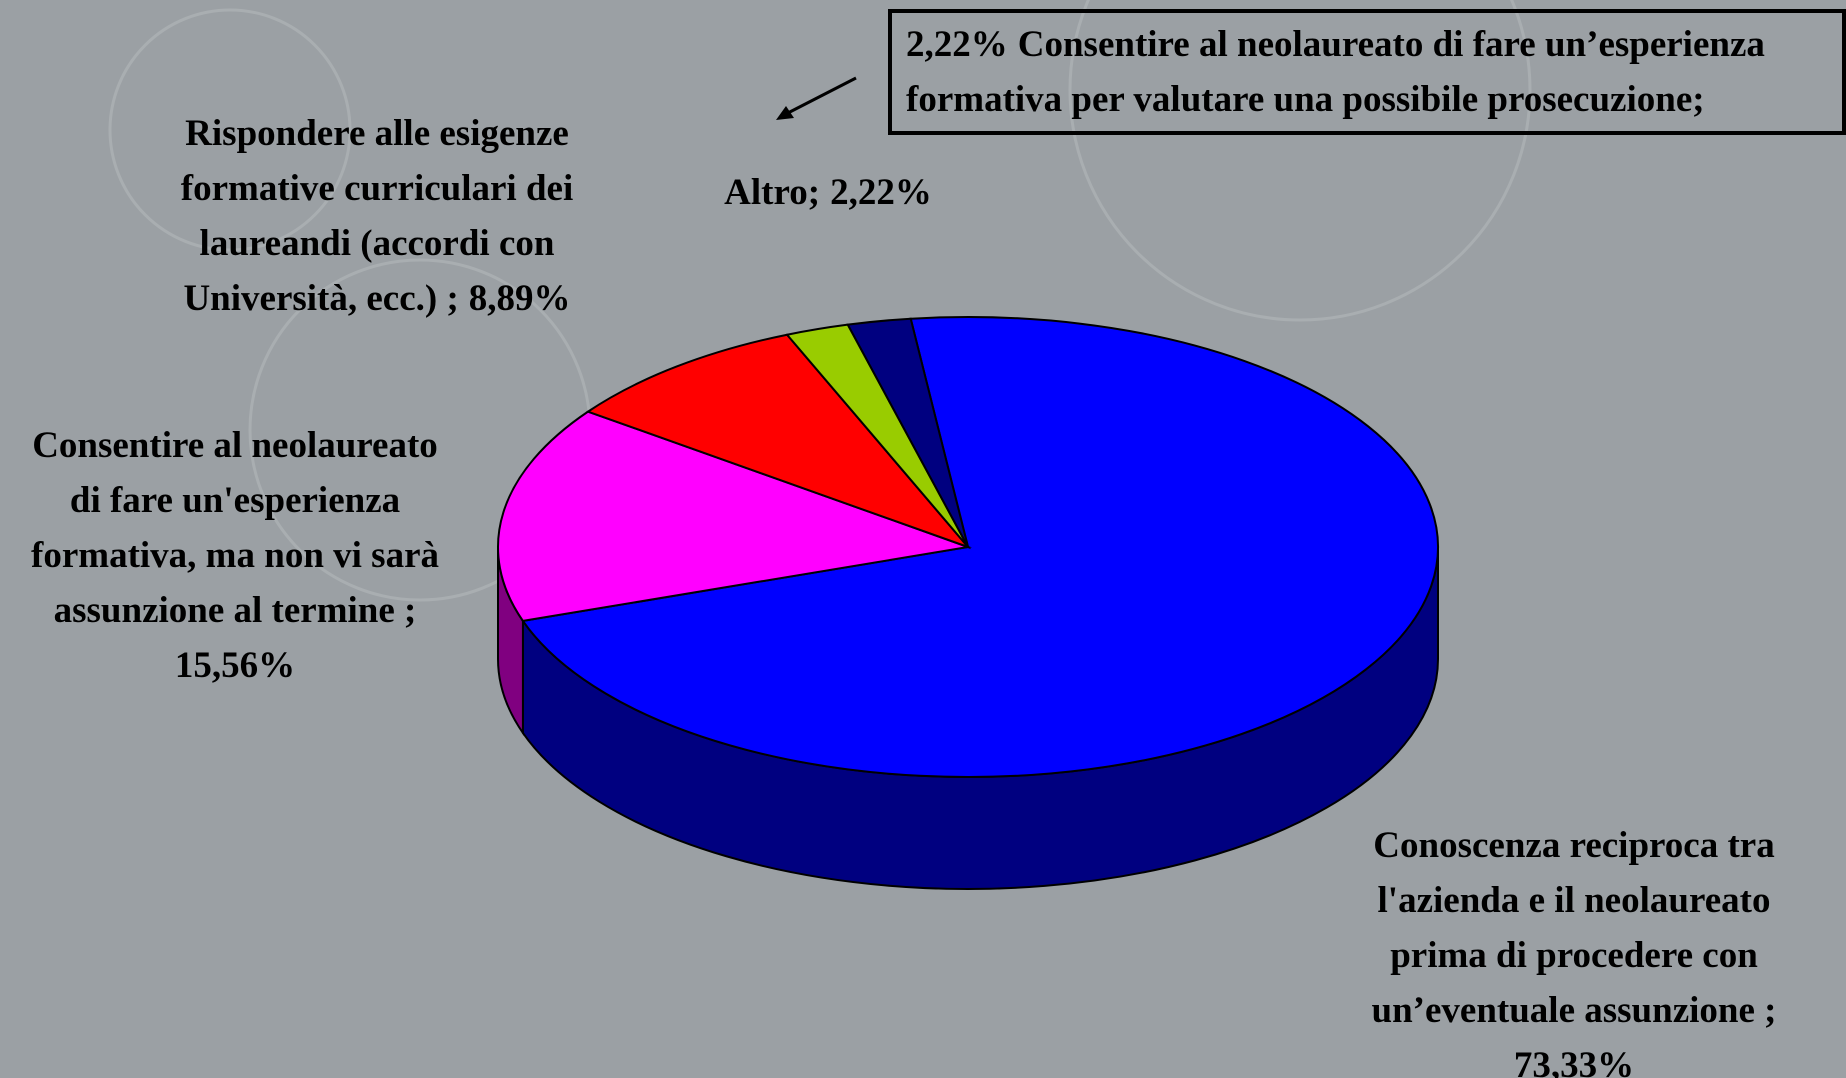  I want to click on label-line: un’eventuale assunzione ;, so click(1574, 1010).